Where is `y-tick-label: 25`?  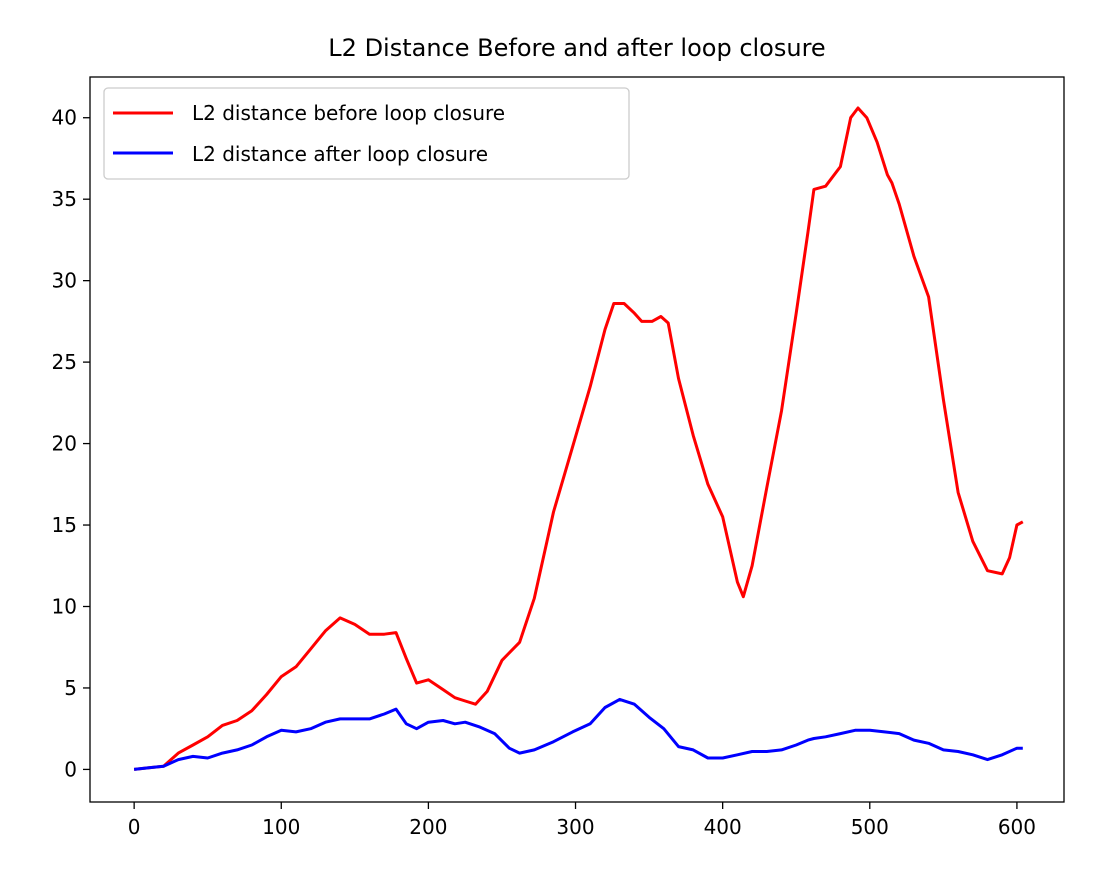
y-tick-label: 25 is located at coordinates (64, 362).